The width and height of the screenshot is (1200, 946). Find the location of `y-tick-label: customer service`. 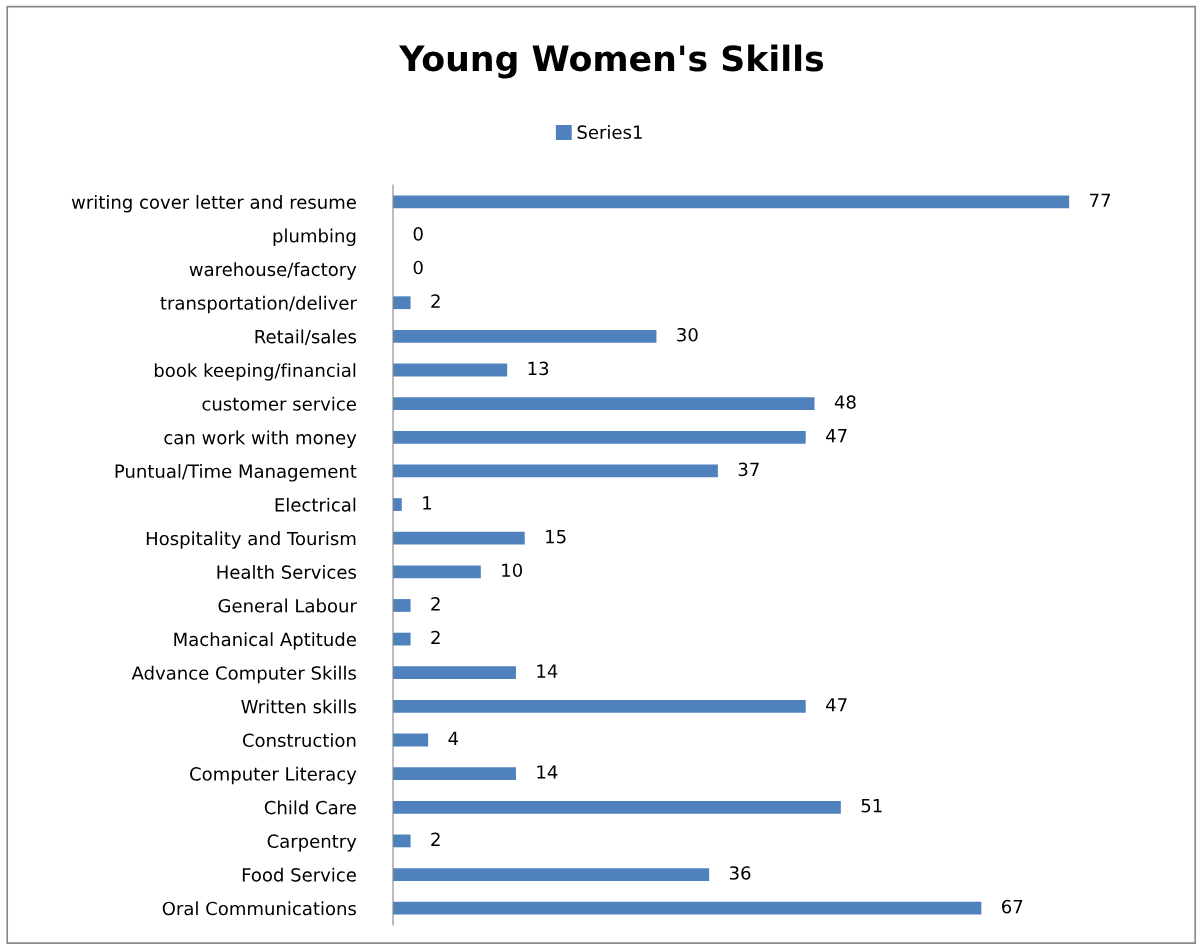

y-tick-label: customer service is located at coordinates (279, 403).